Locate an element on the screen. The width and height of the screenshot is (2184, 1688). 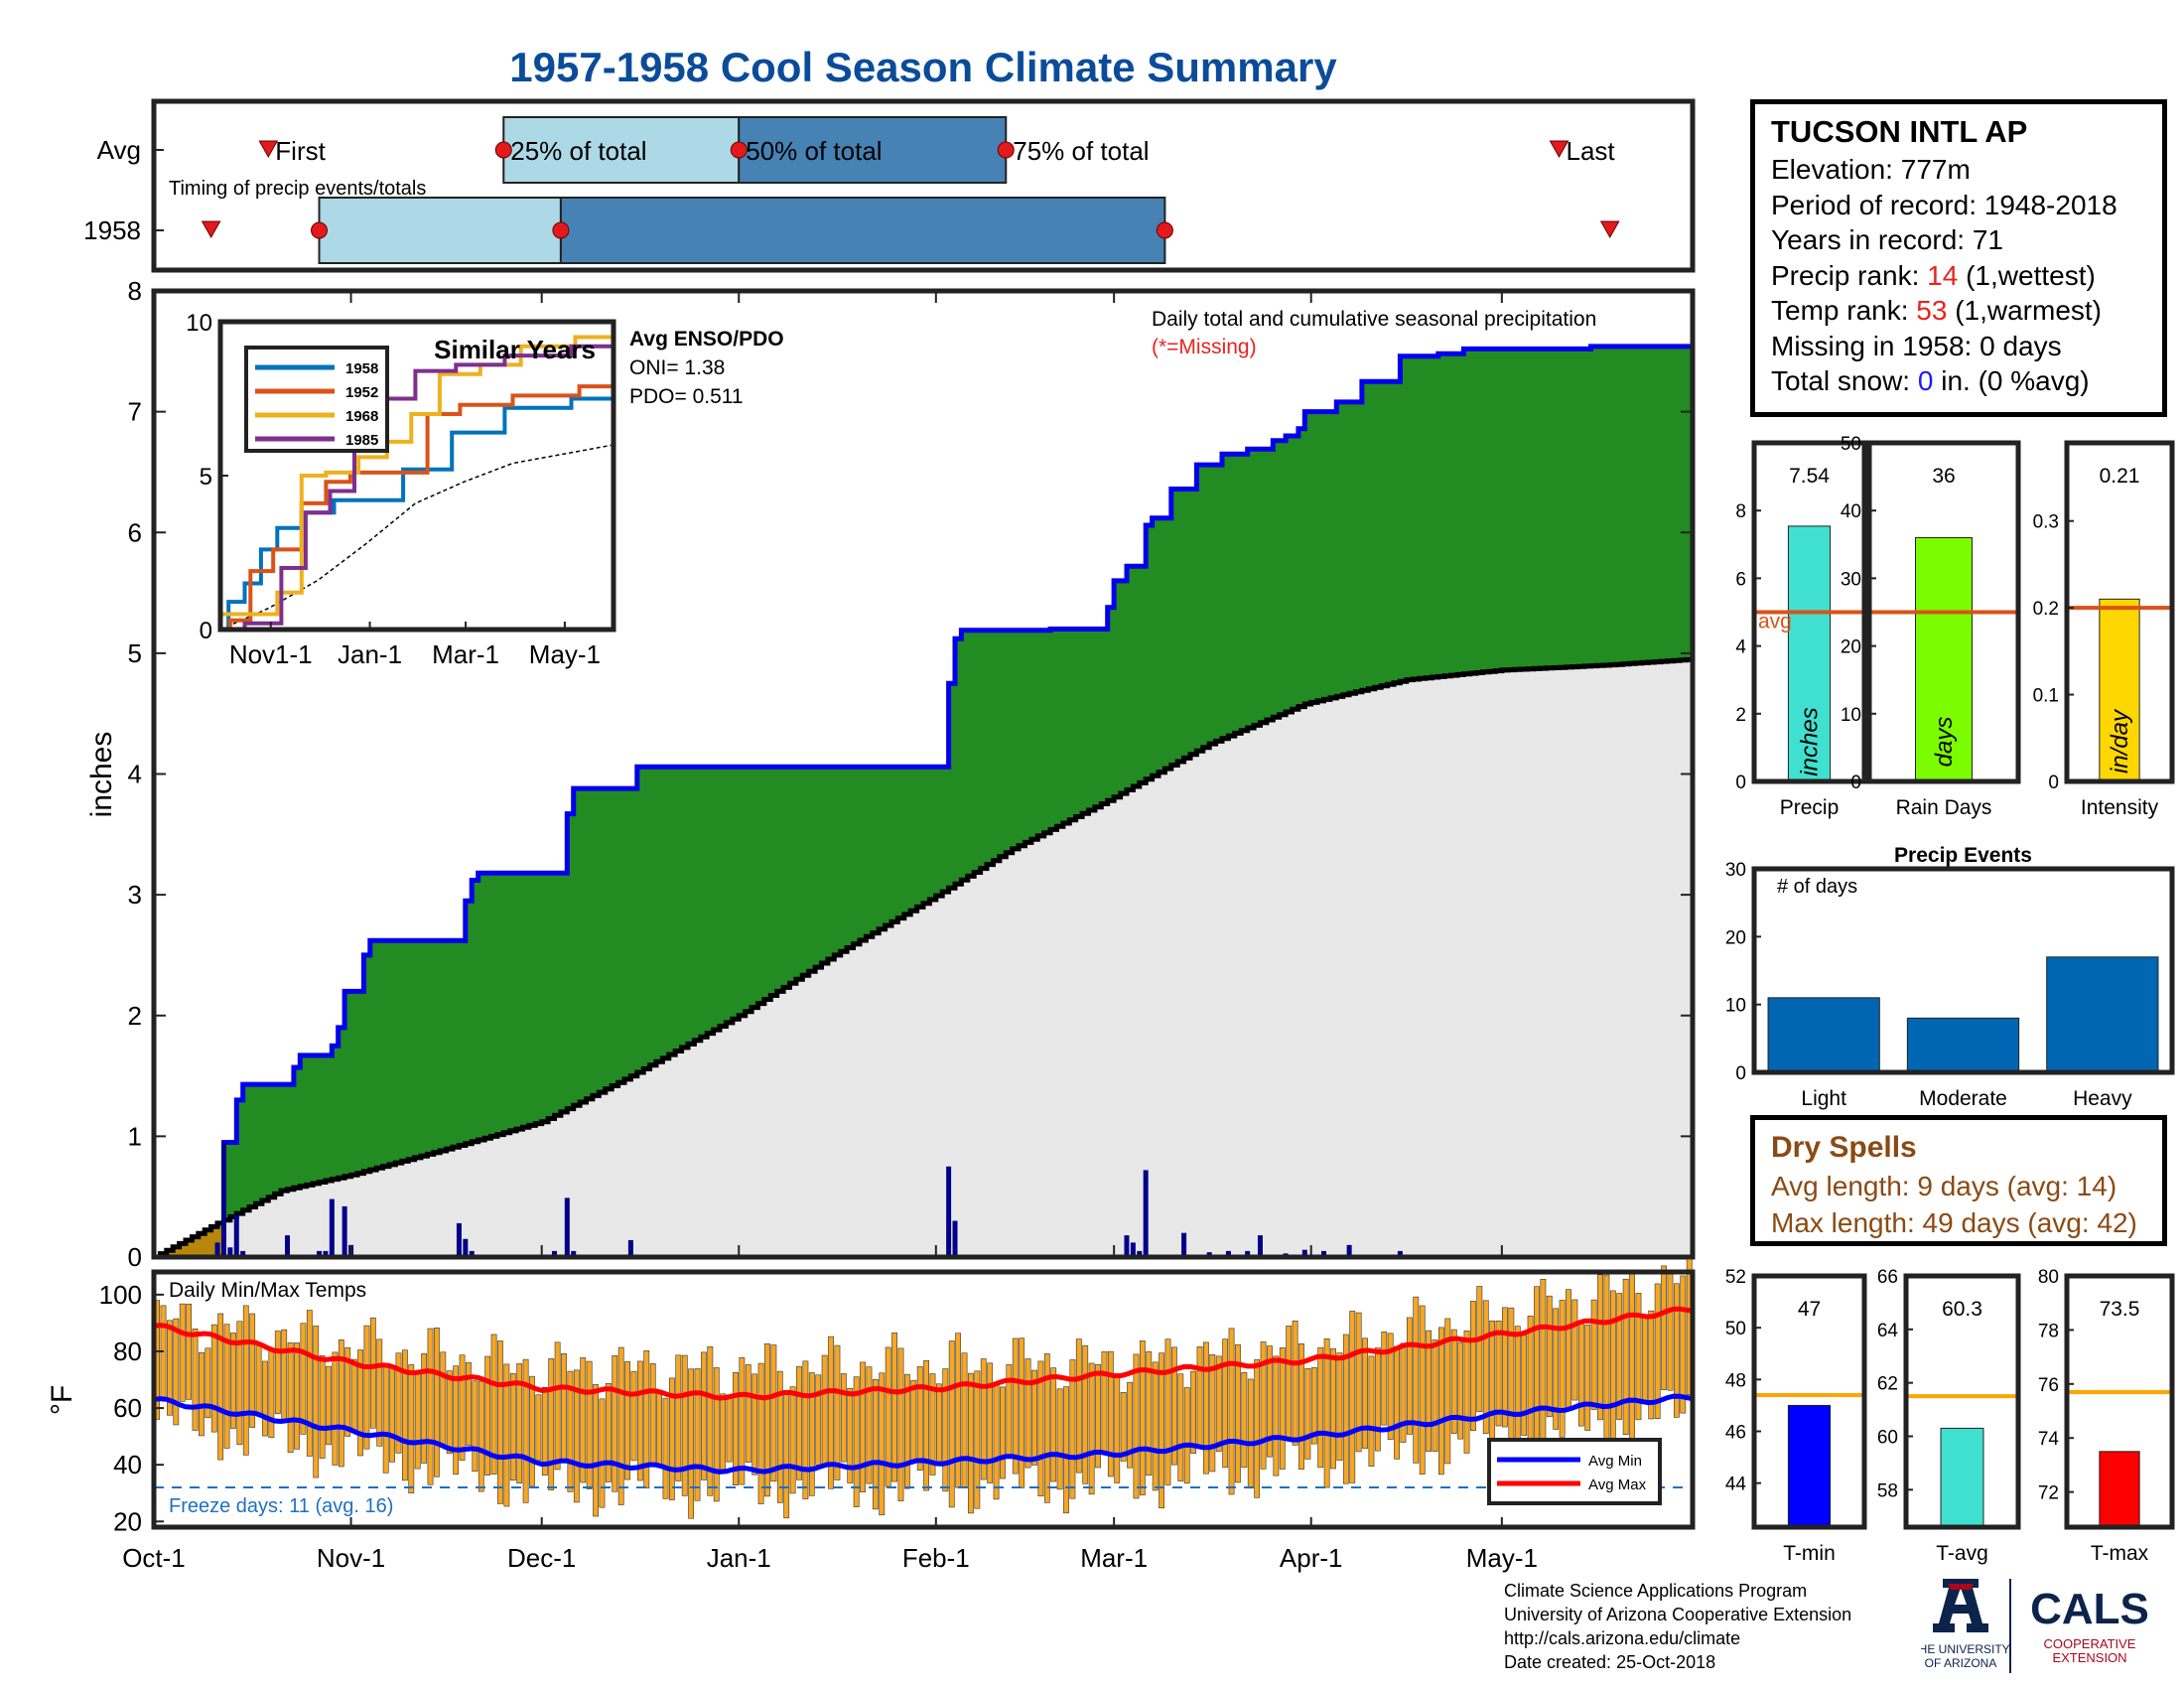
x-tick-label: Dec-1 is located at coordinates (541, 1558).